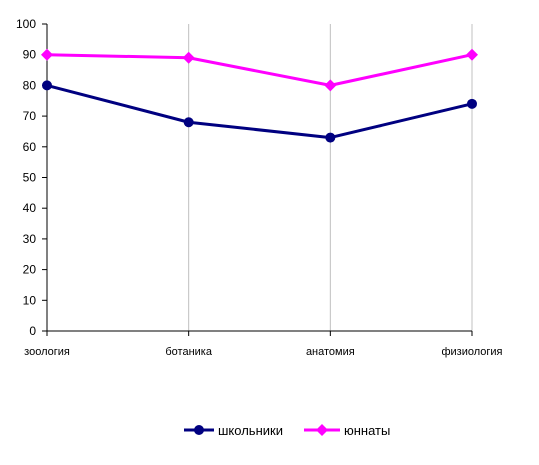 The image size is (539, 465). What do you see at coordinates (367, 430) in the screenshot?
I see `legend-label: юннаты` at bounding box center [367, 430].